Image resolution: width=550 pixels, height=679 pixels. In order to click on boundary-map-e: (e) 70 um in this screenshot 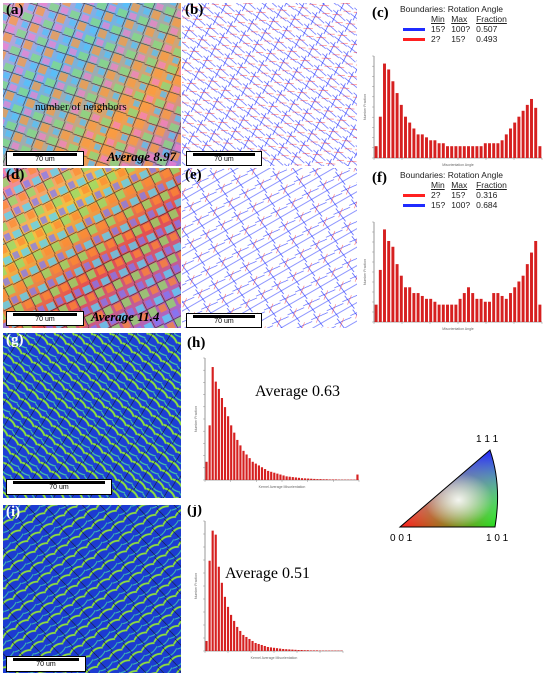, I will do `click(269, 248)`.